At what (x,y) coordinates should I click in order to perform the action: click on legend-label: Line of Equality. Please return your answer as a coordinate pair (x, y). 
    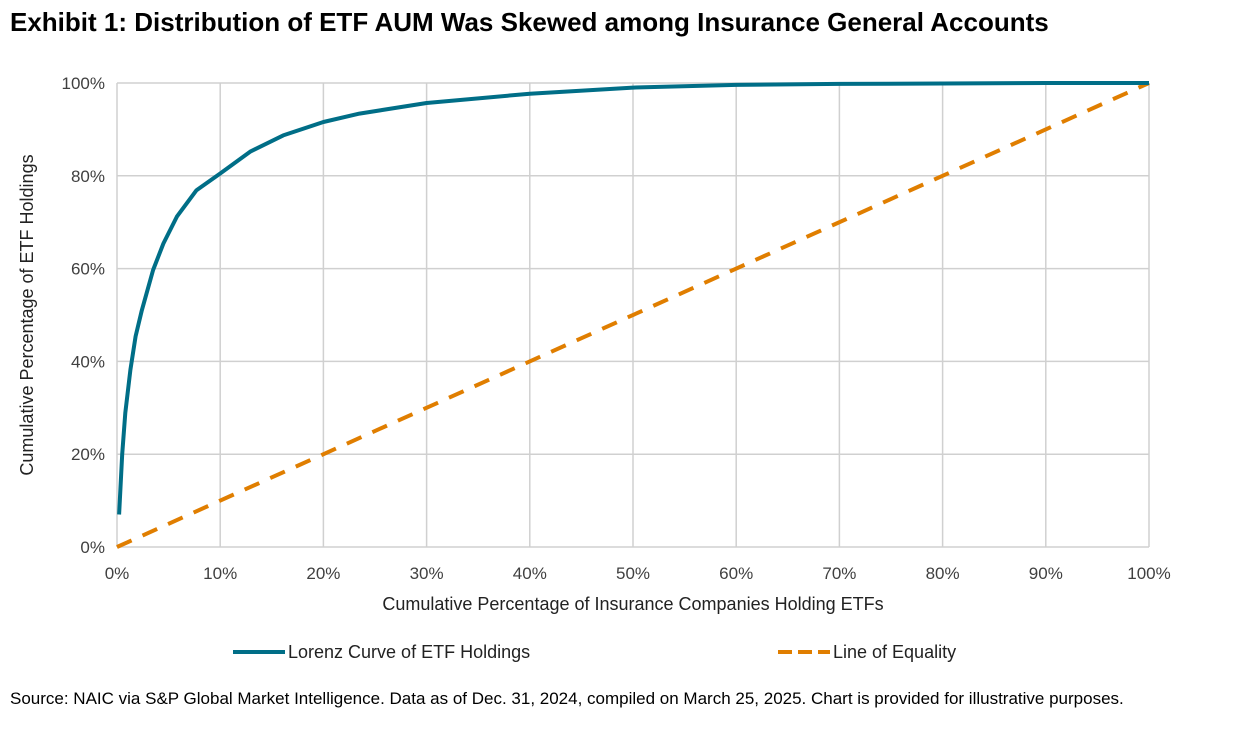
    Looking at the image, I should click on (894, 652).